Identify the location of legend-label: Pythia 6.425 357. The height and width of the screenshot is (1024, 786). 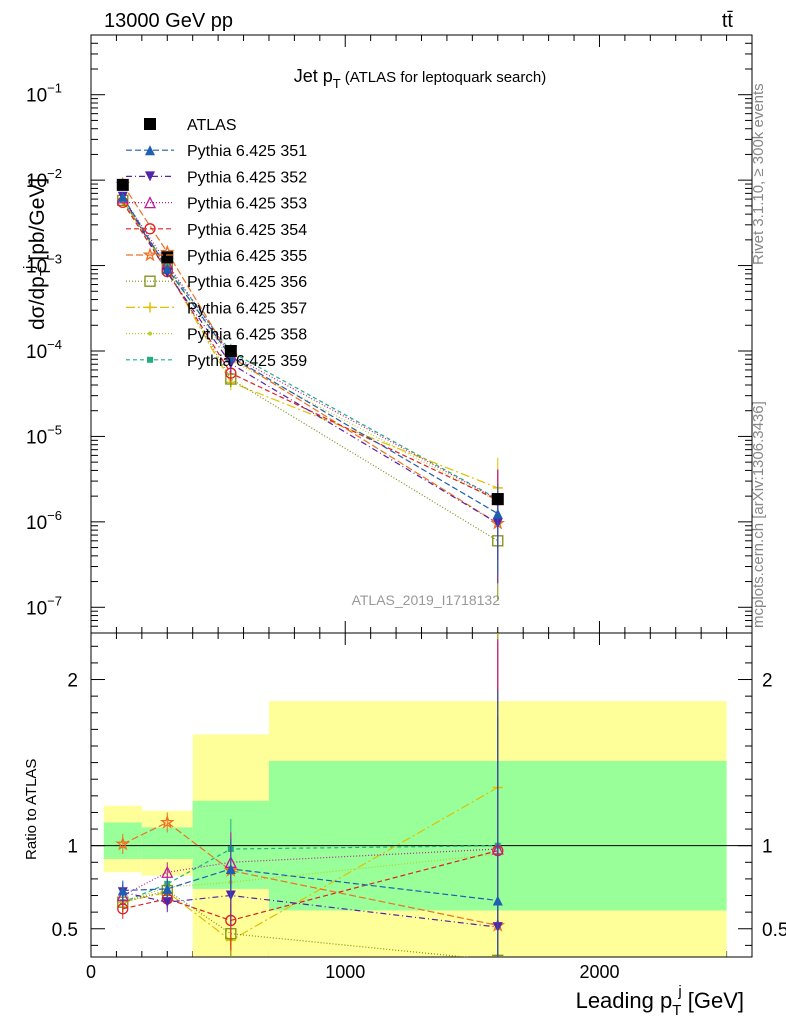
(247, 308).